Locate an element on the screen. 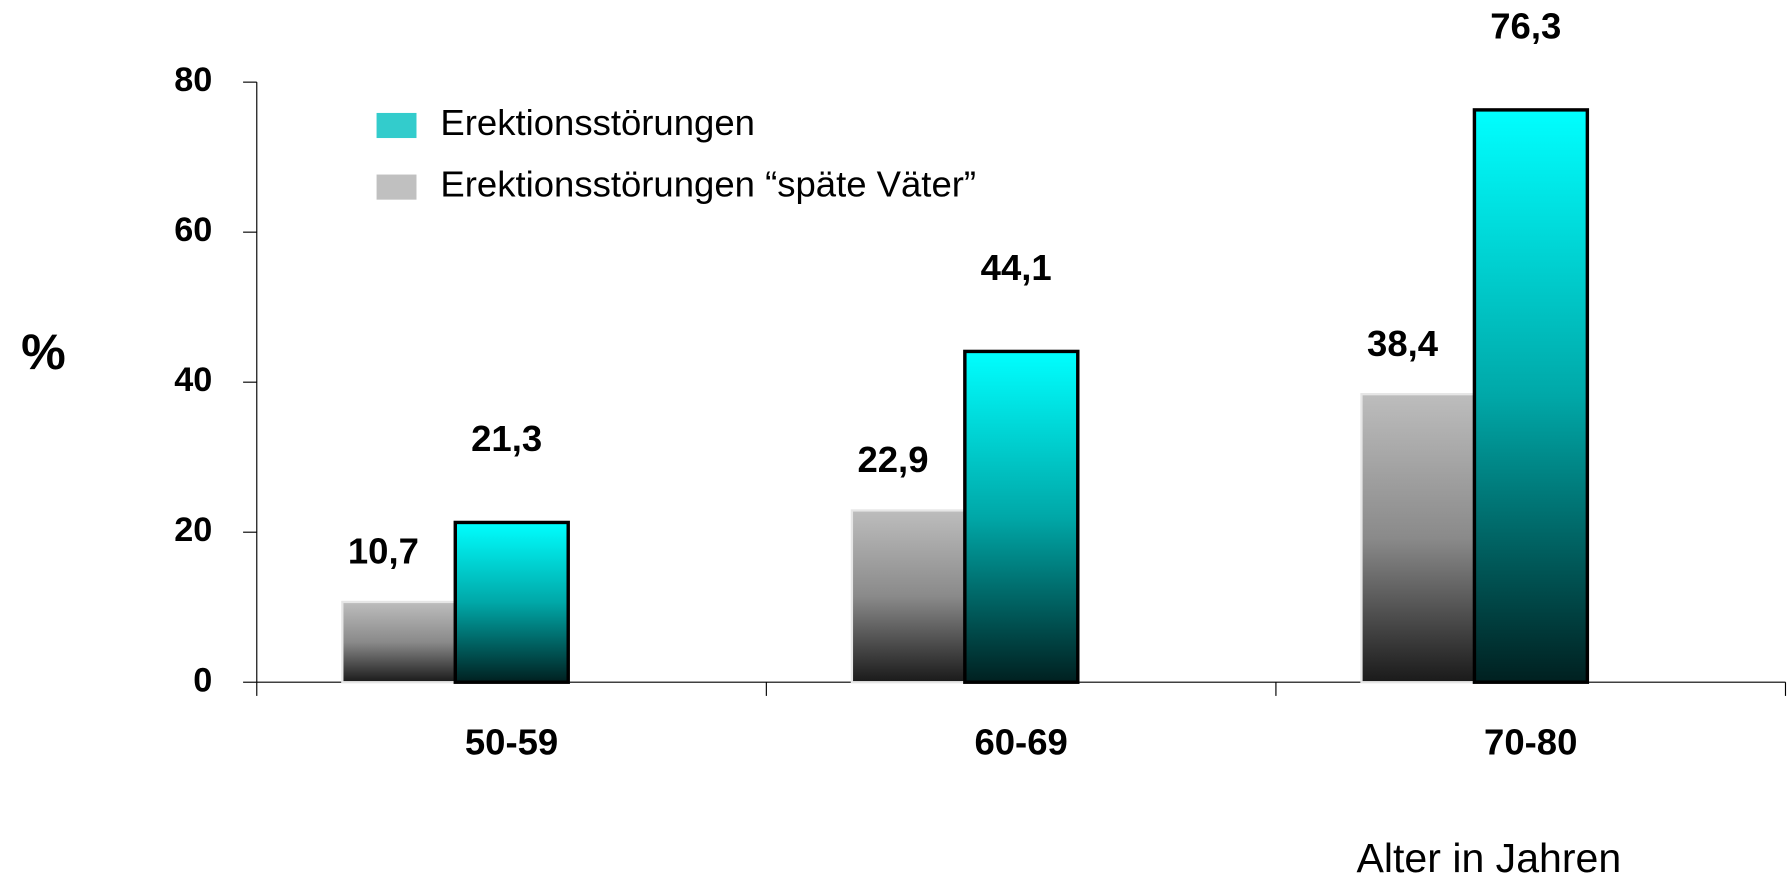  y-tick-label: 40 is located at coordinates (193, 380).